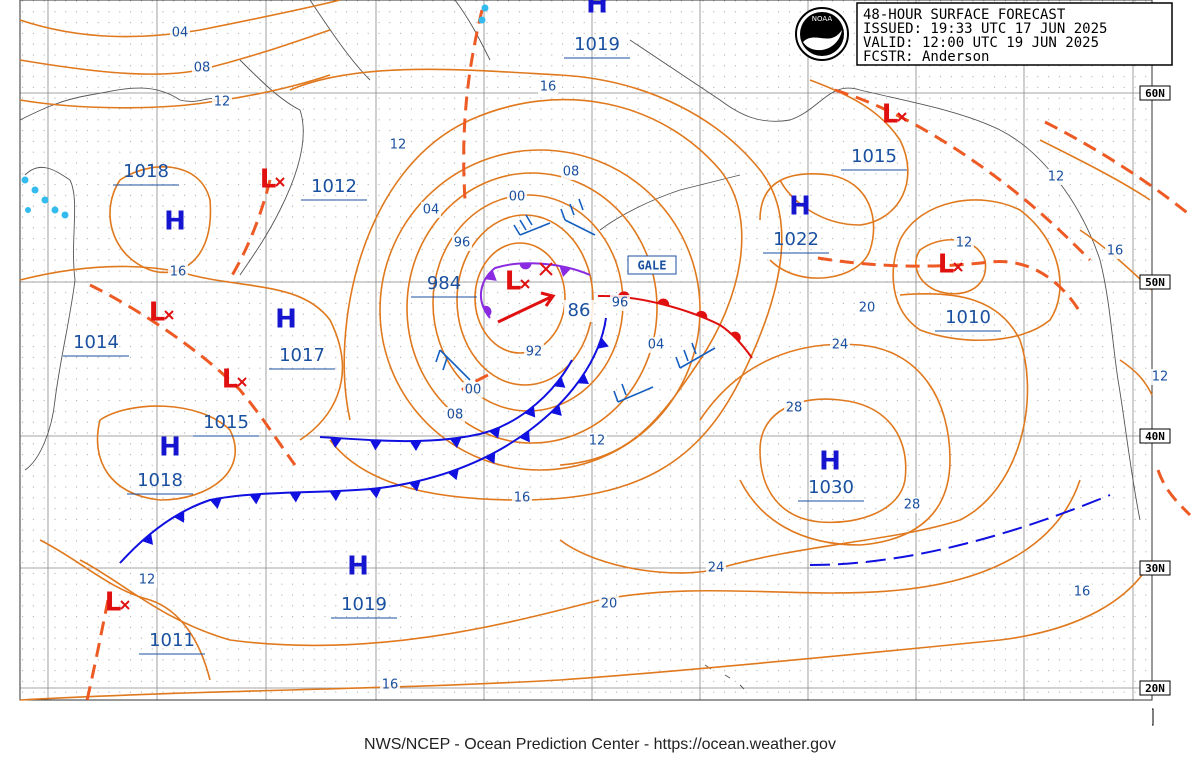 The image size is (1200, 764). I want to click on latitude-label-box, so click(1155, 282).